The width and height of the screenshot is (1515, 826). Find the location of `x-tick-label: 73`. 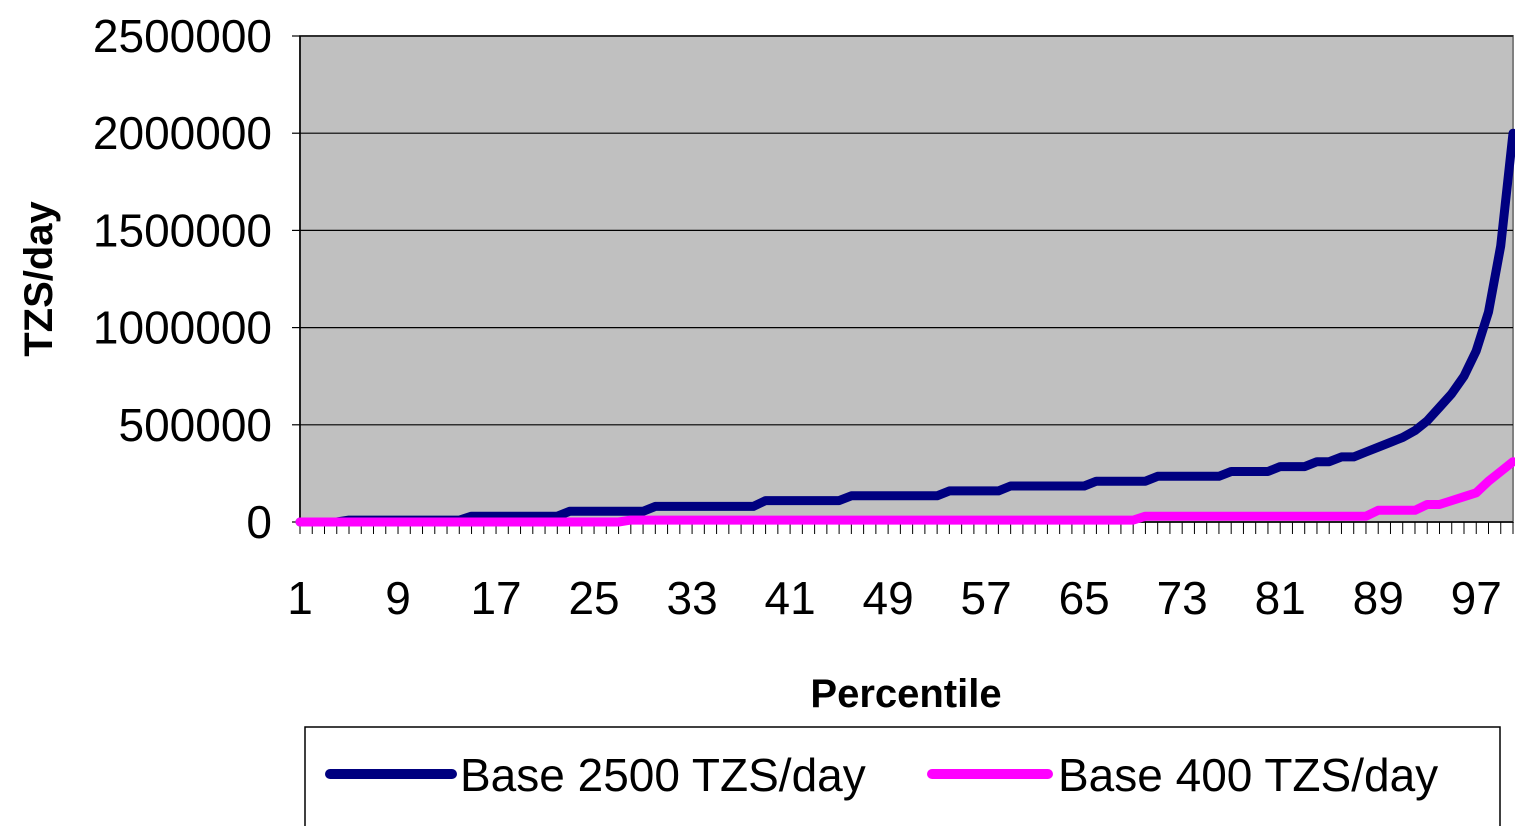

x-tick-label: 73 is located at coordinates (1182, 598).